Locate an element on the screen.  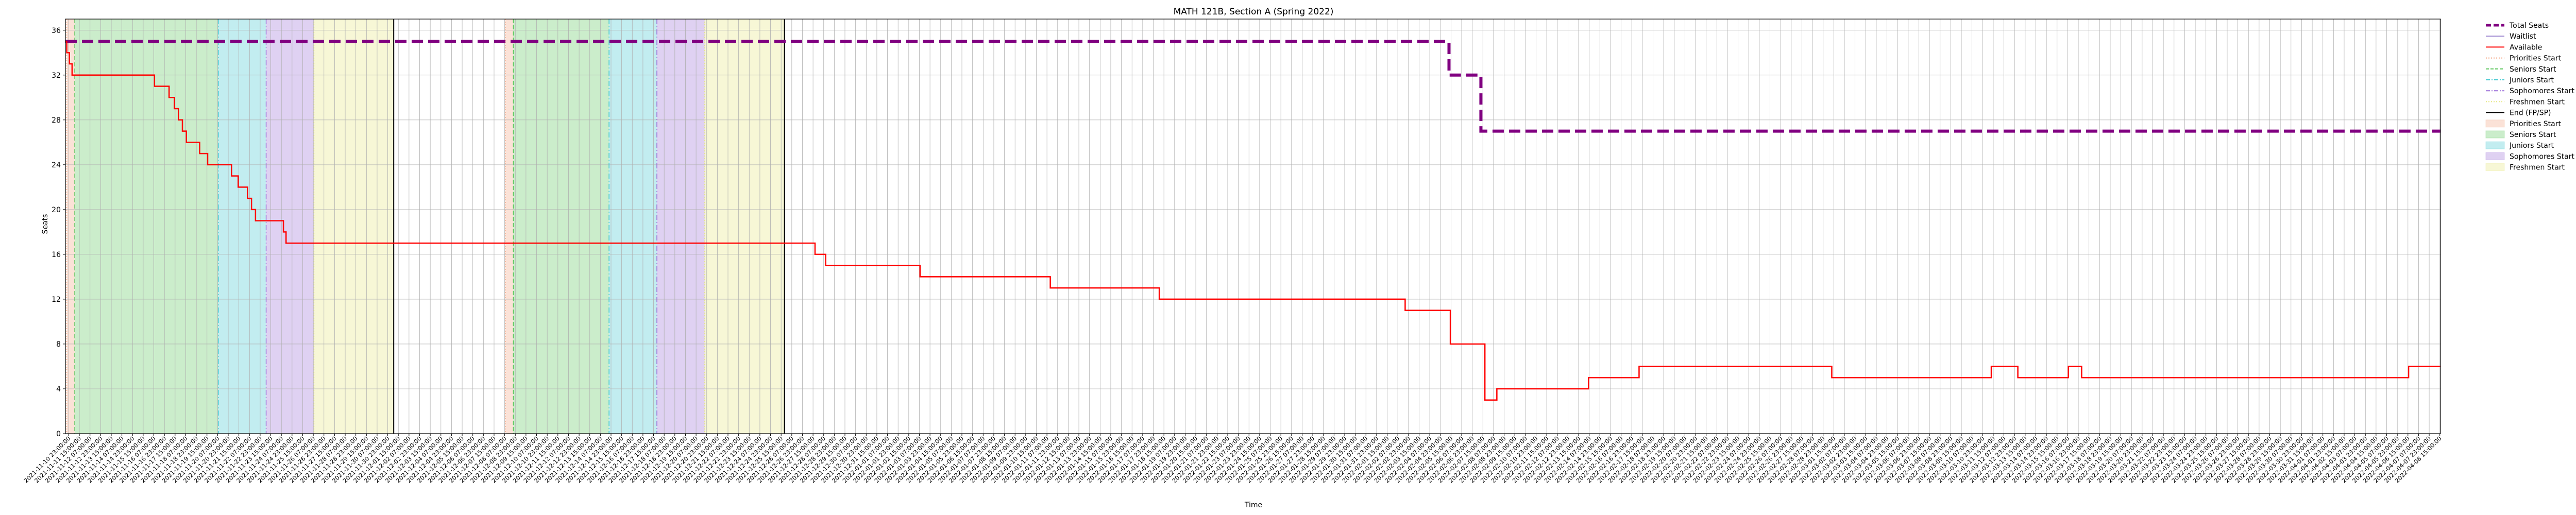
y-tick-label: 8 is located at coordinates (59, 344).